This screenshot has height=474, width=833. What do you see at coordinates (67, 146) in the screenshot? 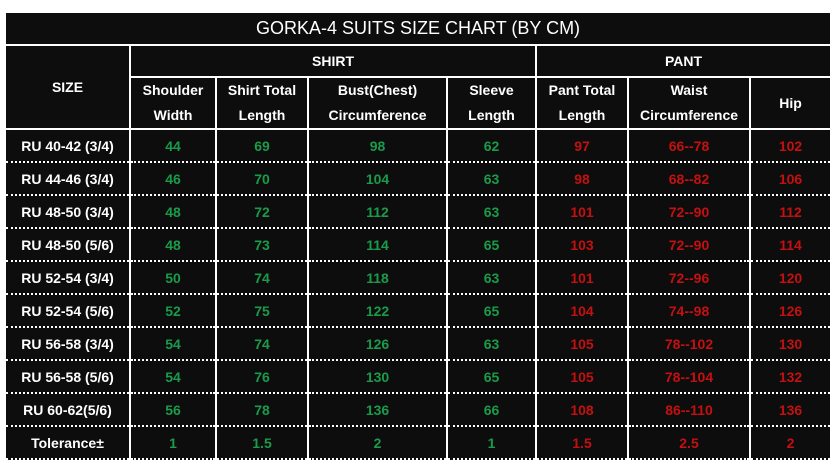
I see `size-label: RU 40-42 (3/4)` at bounding box center [67, 146].